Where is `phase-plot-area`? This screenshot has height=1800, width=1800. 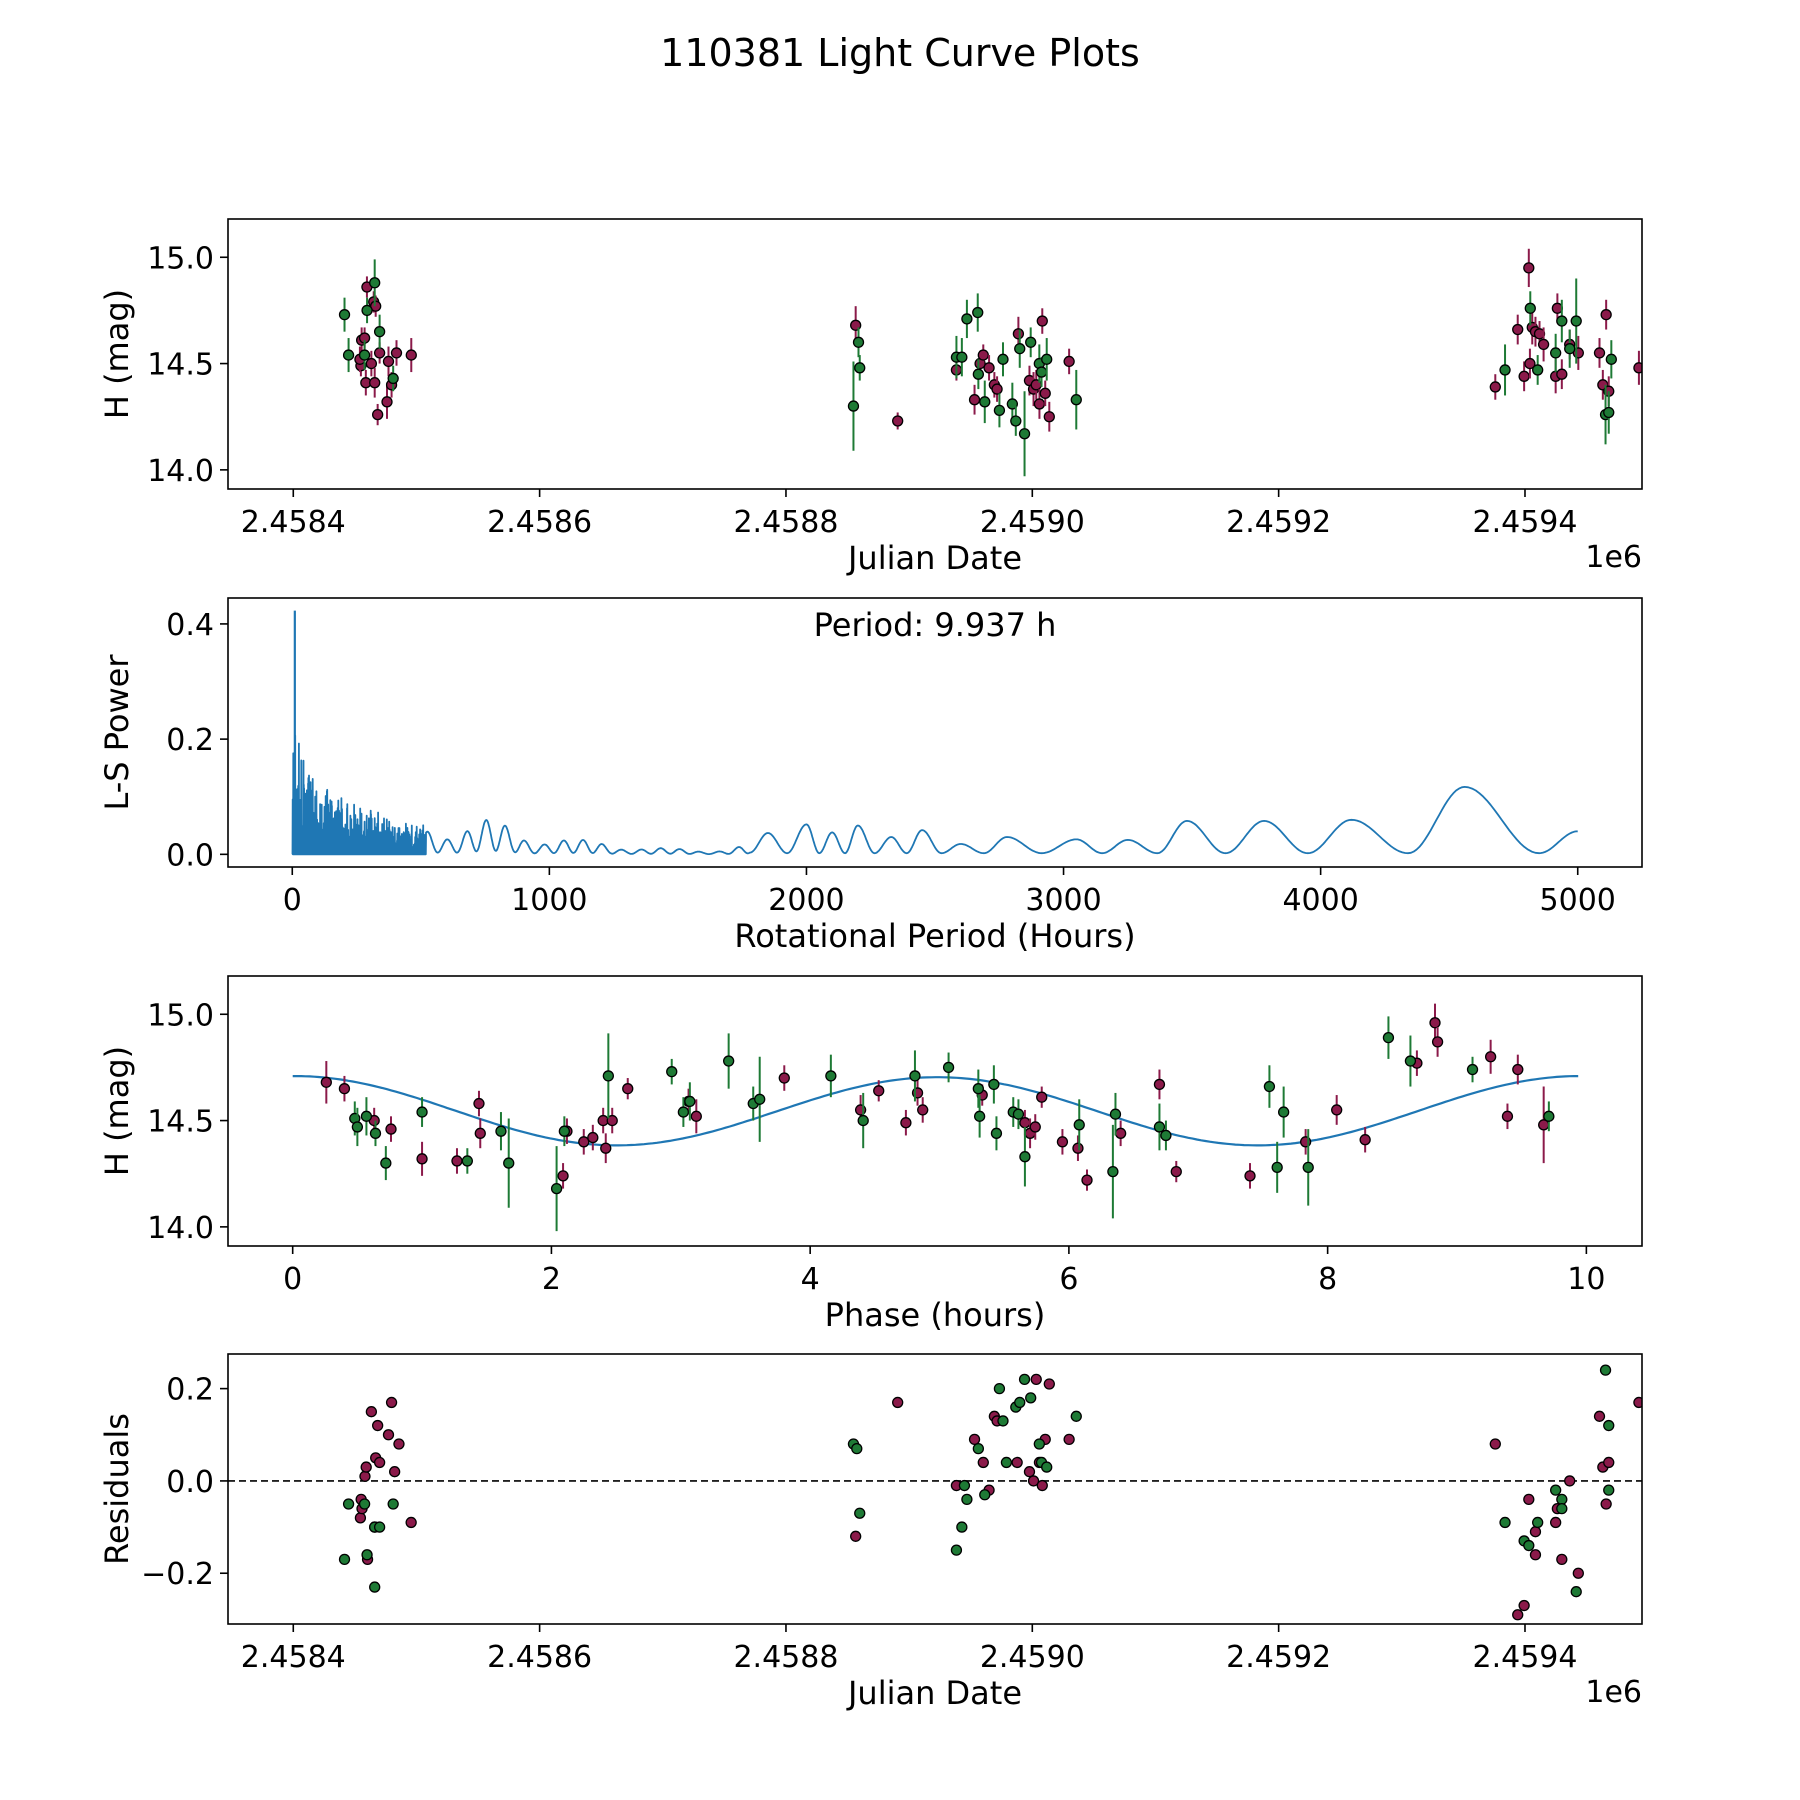 phase-plot-area is located at coordinates (935, 1117).